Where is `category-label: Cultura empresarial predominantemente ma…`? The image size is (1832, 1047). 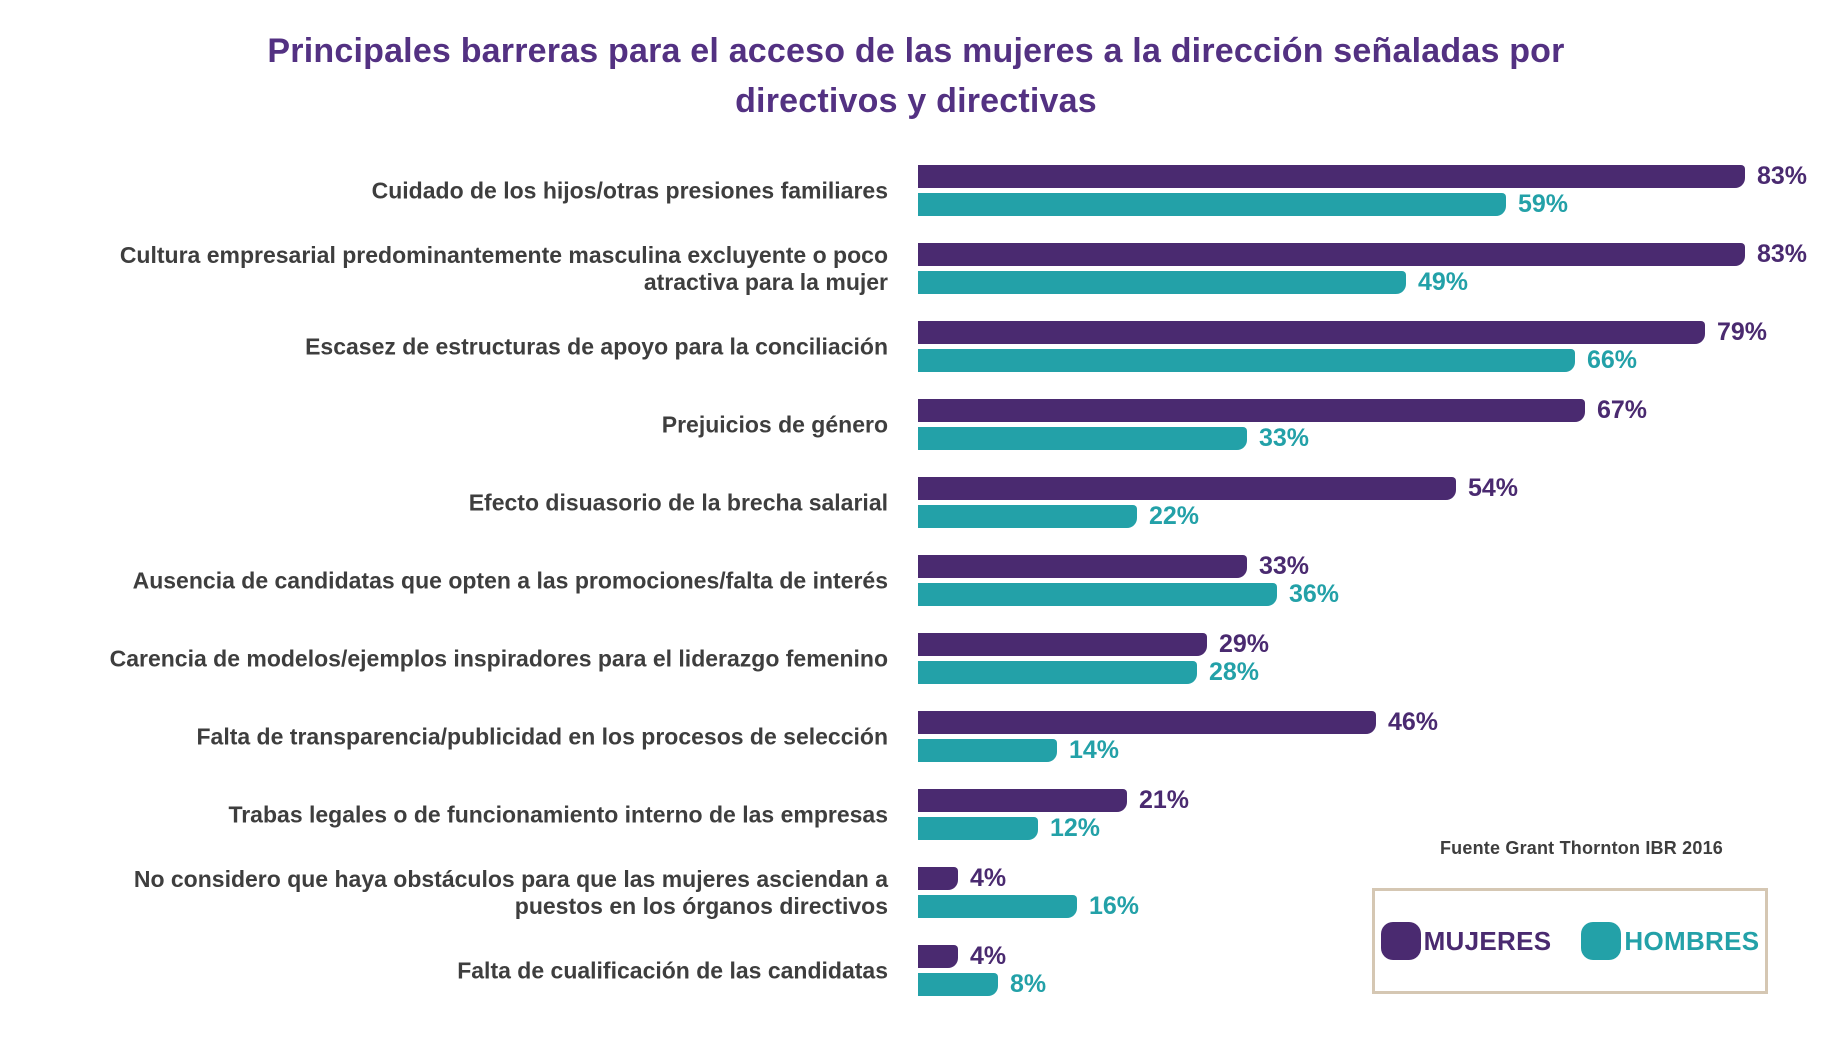 category-label: Cultura empresarial predominantemente ma… is located at coordinates (503, 268).